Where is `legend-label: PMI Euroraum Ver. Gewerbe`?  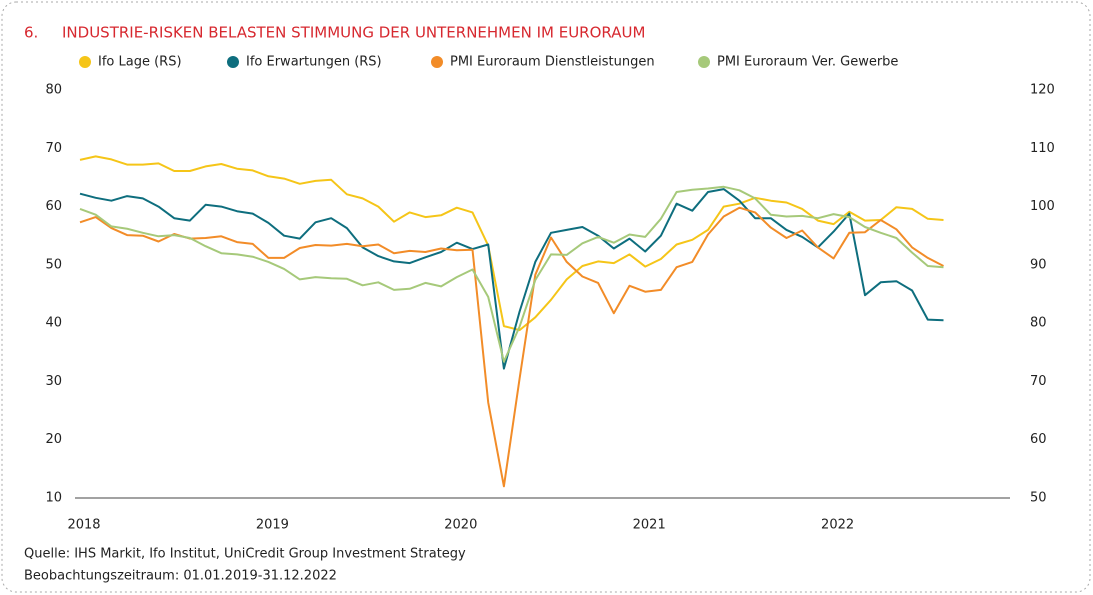 legend-label: PMI Euroraum Ver. Gewerbe is located at coordinates (807, 62).